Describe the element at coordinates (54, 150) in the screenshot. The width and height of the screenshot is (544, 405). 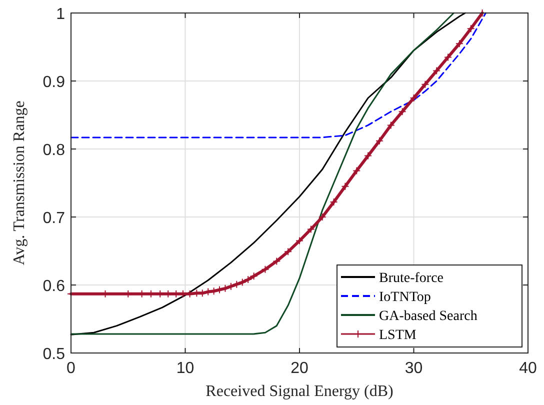
I see `y-tick-label: 0.8` at that location.